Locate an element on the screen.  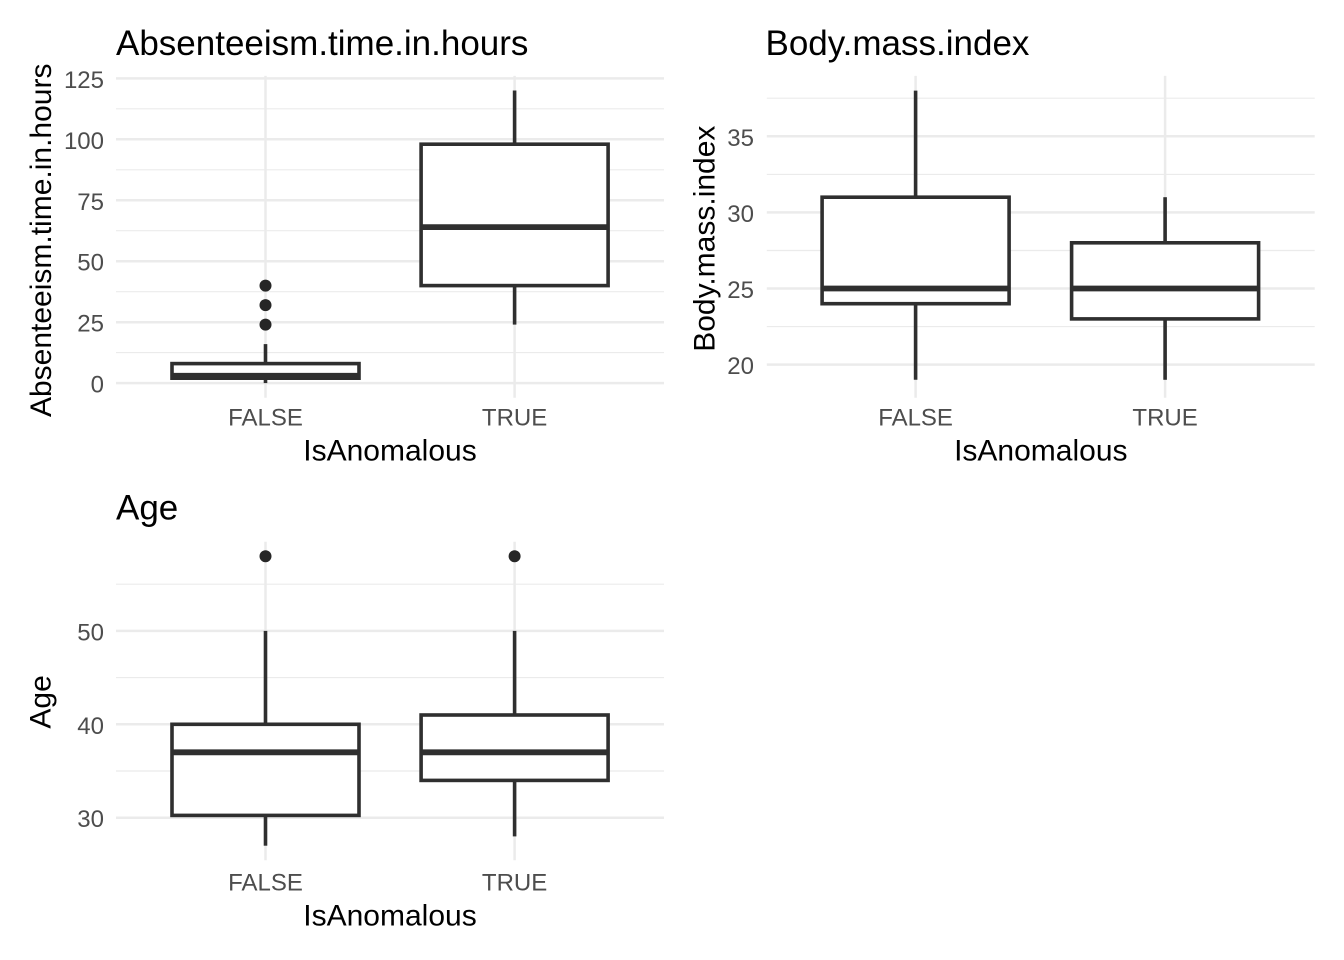
svg-text: 35 is located at coordinates (740, 138).